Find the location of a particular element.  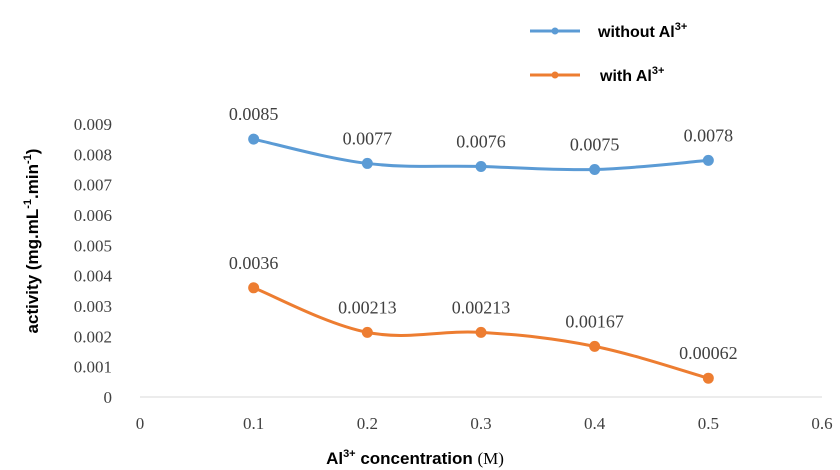

y-tick-label: 0.001 is located at coordinates (93, 367).